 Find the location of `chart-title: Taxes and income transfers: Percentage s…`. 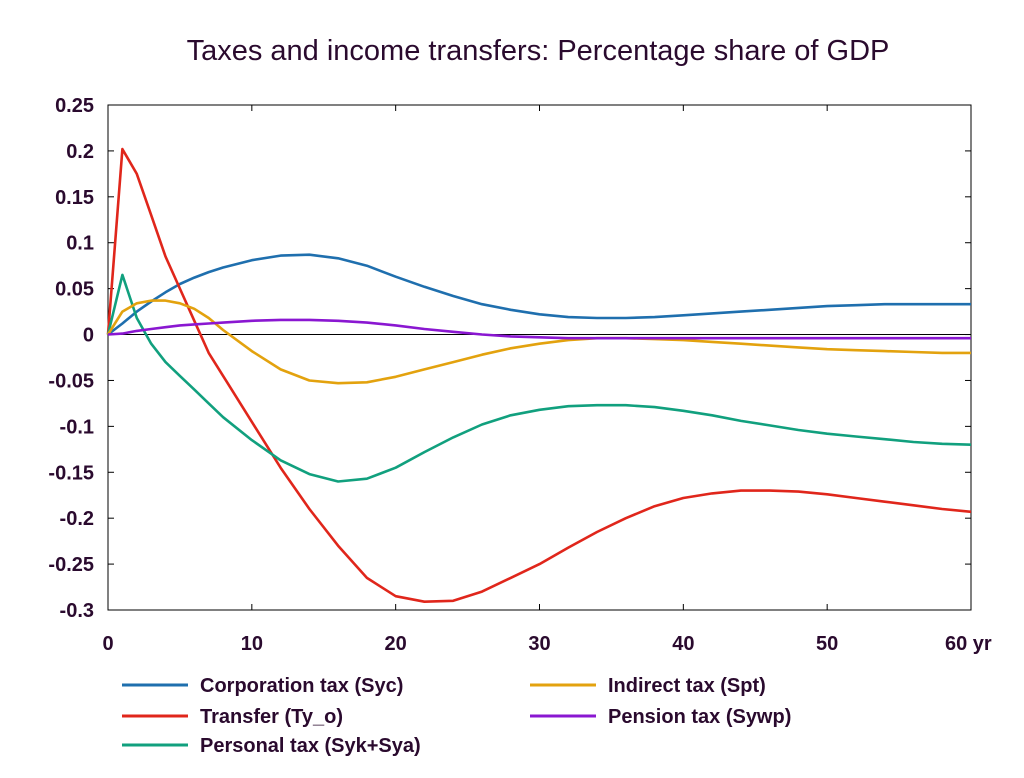

chart-title: Taxes and income transfers: Percentage s… is located at coordinates (538, 51).